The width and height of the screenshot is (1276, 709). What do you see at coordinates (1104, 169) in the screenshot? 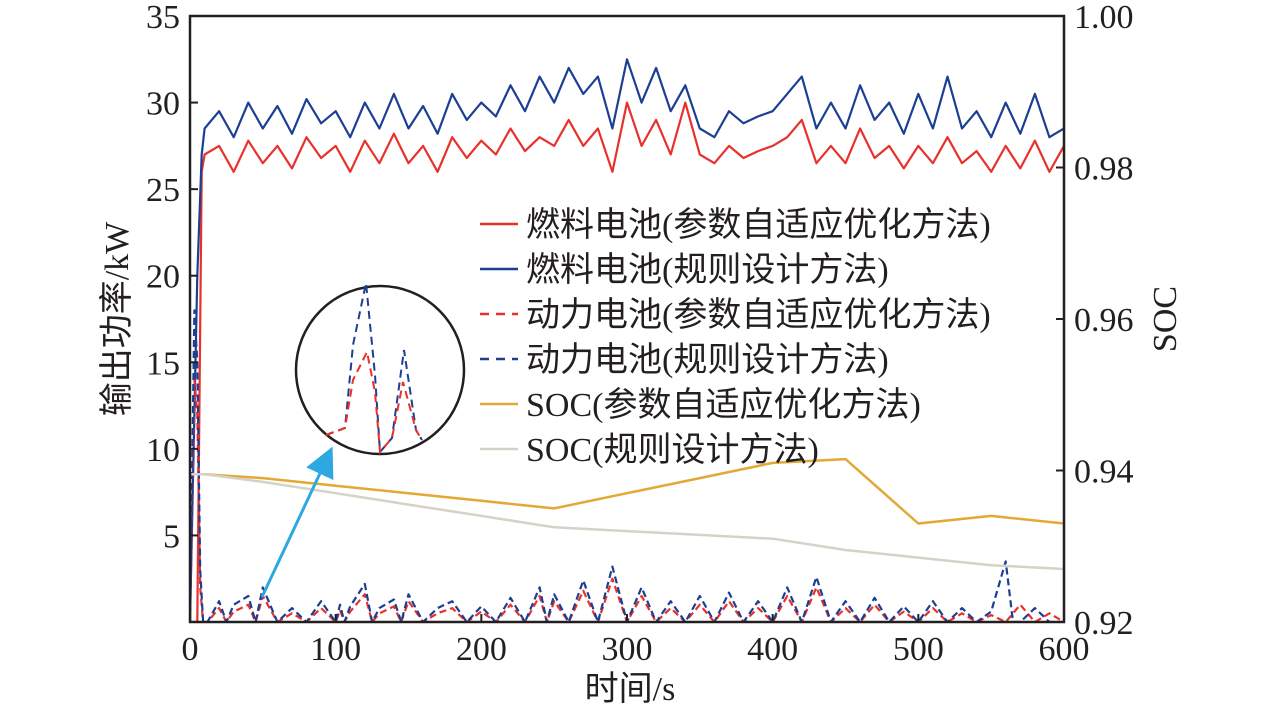
I see `y2-tick-label: 0.98` at bounding box center [1104, 169].